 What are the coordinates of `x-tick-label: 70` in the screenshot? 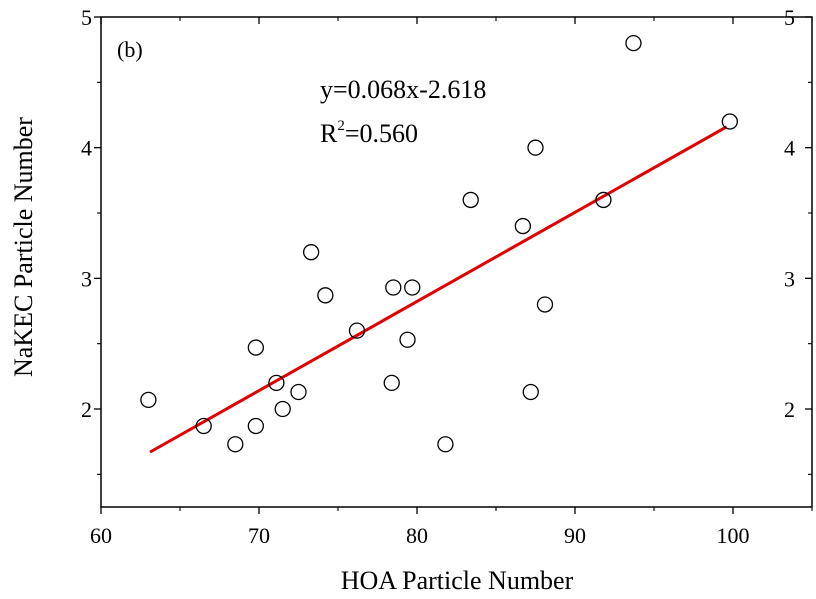 It's located at (259, 535).